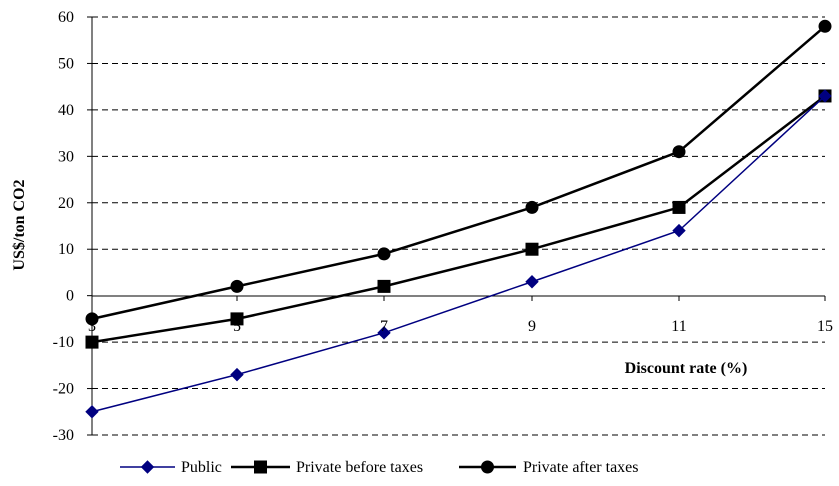  I want to click on x-tick-label: 15, so click(825, 326).